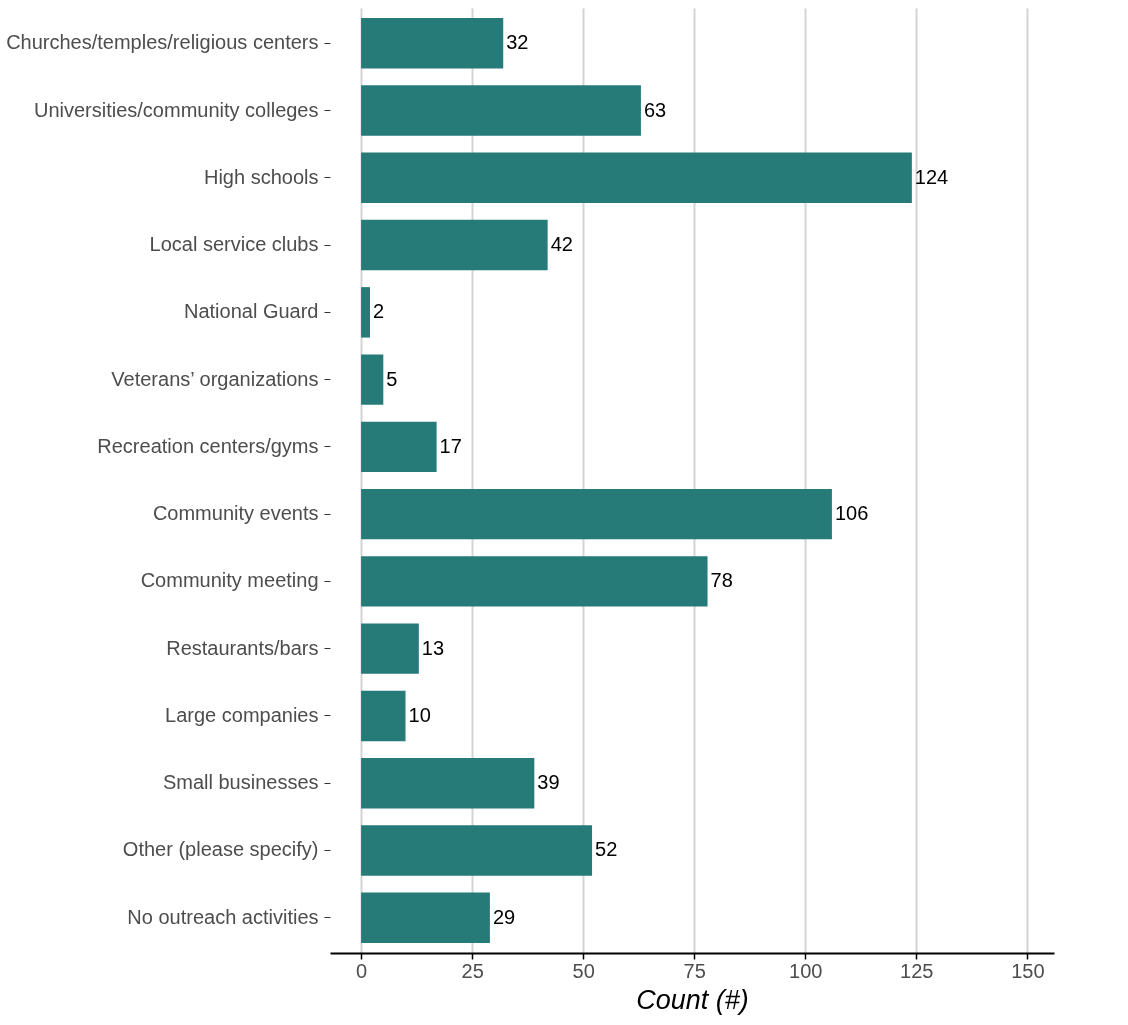 The width and height of the screenshot is (1128, 1025). Describe the element at coordinates (583, 970) in the screenshot. I see `x-tick-label: 50` at that location.